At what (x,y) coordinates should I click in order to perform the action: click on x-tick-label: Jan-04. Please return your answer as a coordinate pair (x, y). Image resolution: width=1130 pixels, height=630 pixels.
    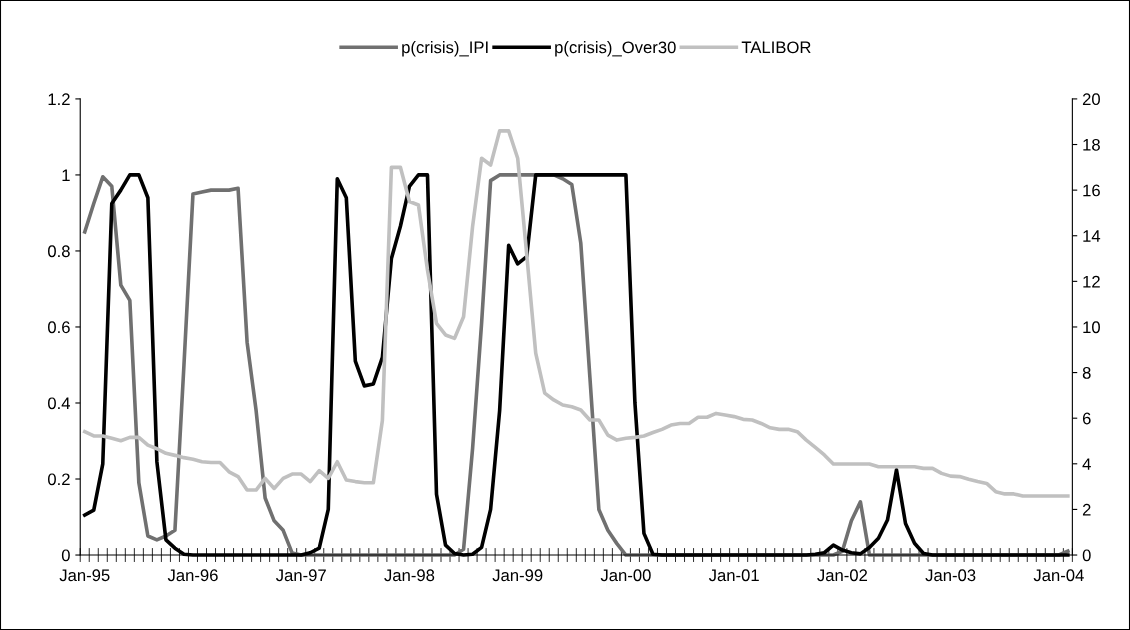
    Looking at the image, I should click on (1058, 575).